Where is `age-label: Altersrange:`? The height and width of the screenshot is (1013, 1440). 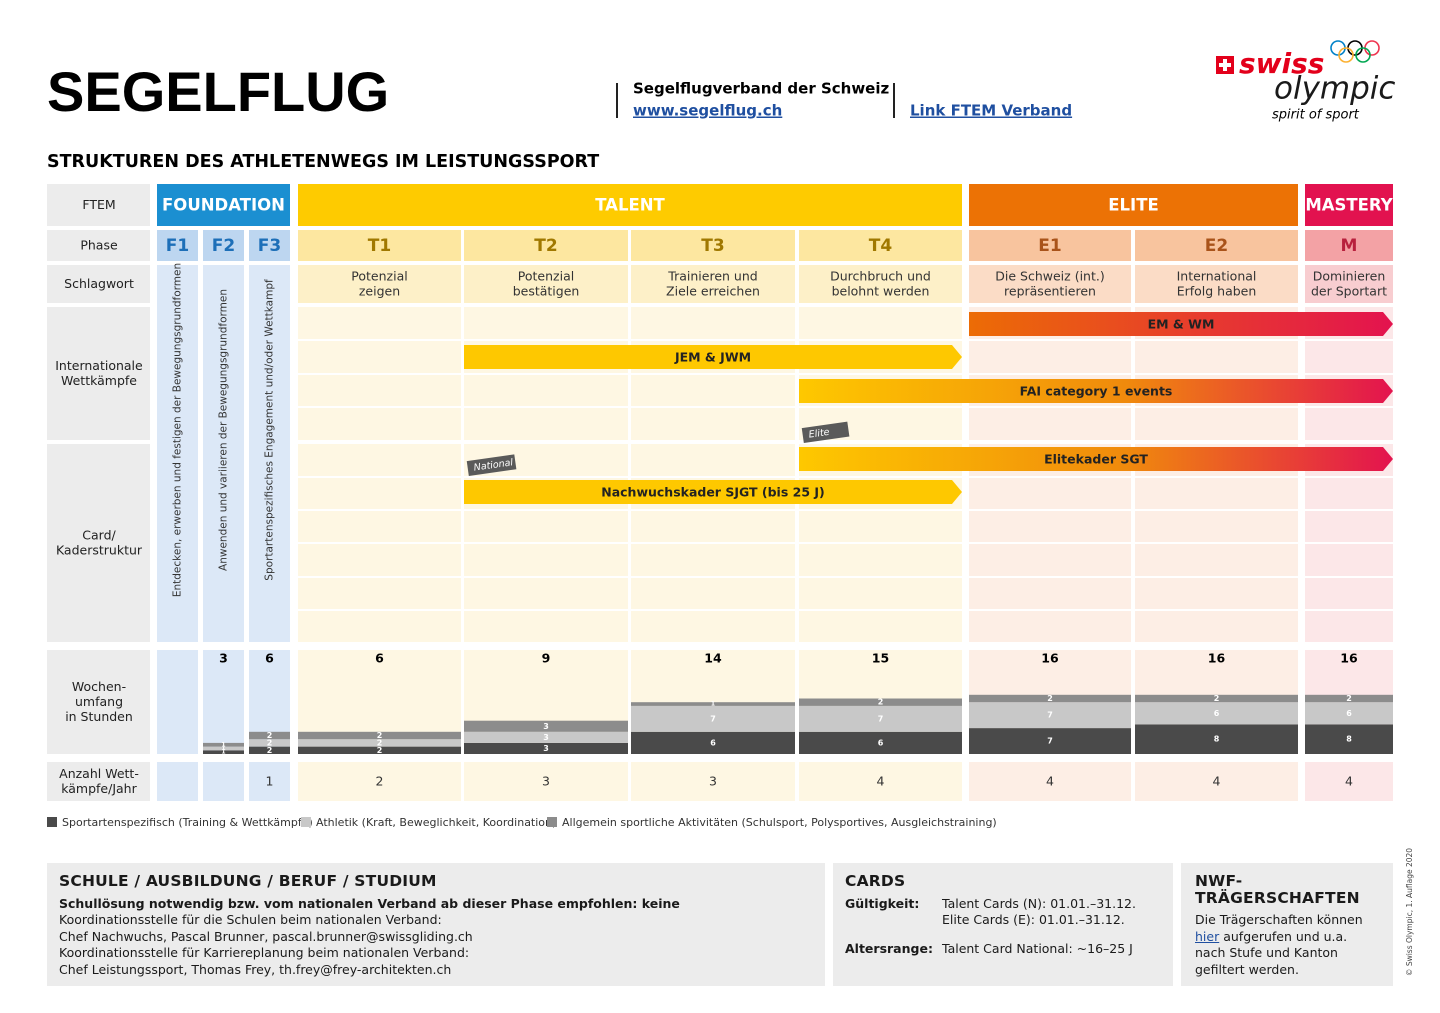 age-label: Altersrange: is located at coordinates (889, 948).